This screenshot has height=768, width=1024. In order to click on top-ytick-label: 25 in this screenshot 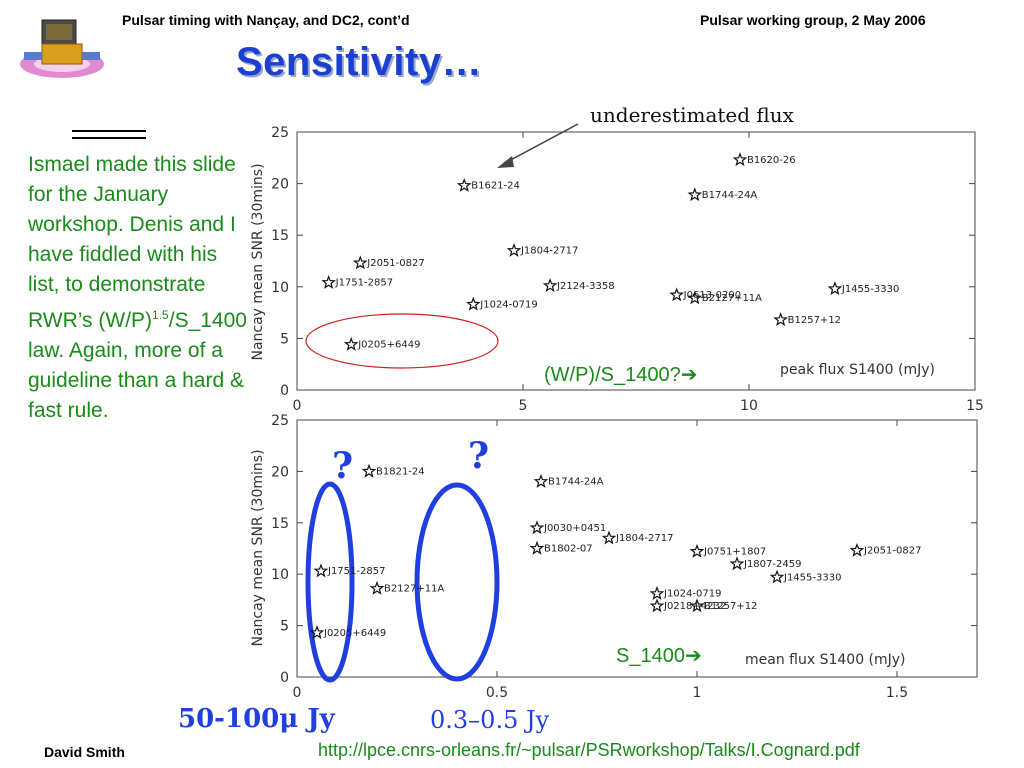, I will do `click(280, 133)`.